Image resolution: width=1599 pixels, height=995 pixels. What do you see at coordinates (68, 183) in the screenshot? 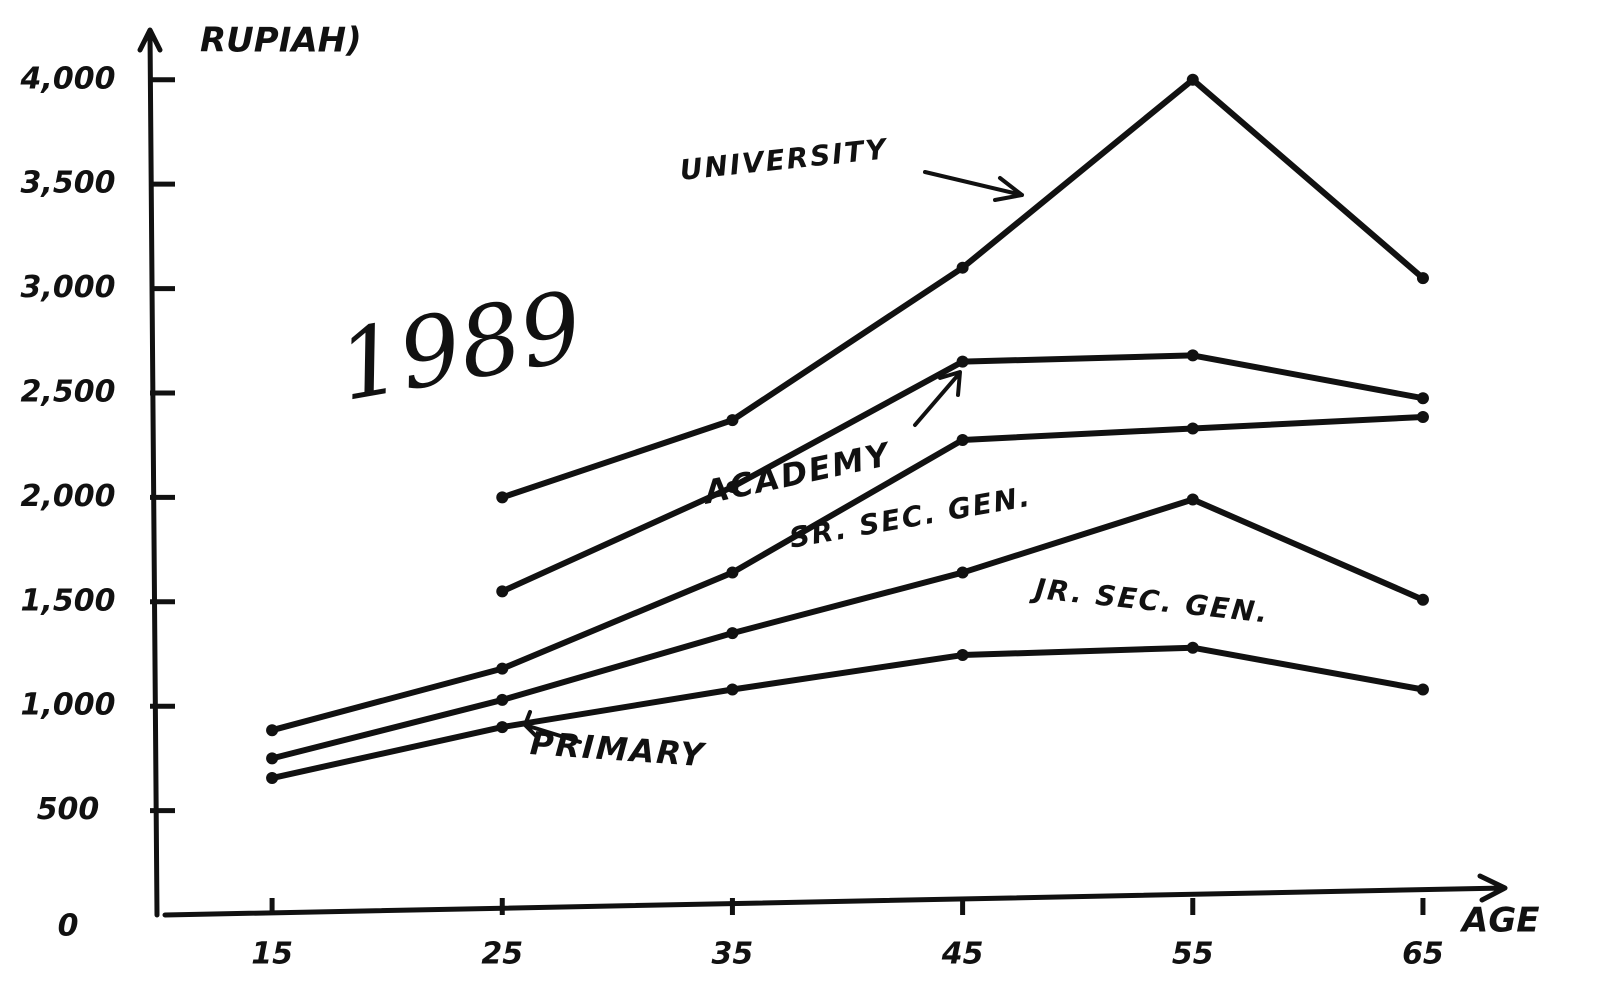
I see `y-tick-label: 3,500` at bounding box center [68, 183].